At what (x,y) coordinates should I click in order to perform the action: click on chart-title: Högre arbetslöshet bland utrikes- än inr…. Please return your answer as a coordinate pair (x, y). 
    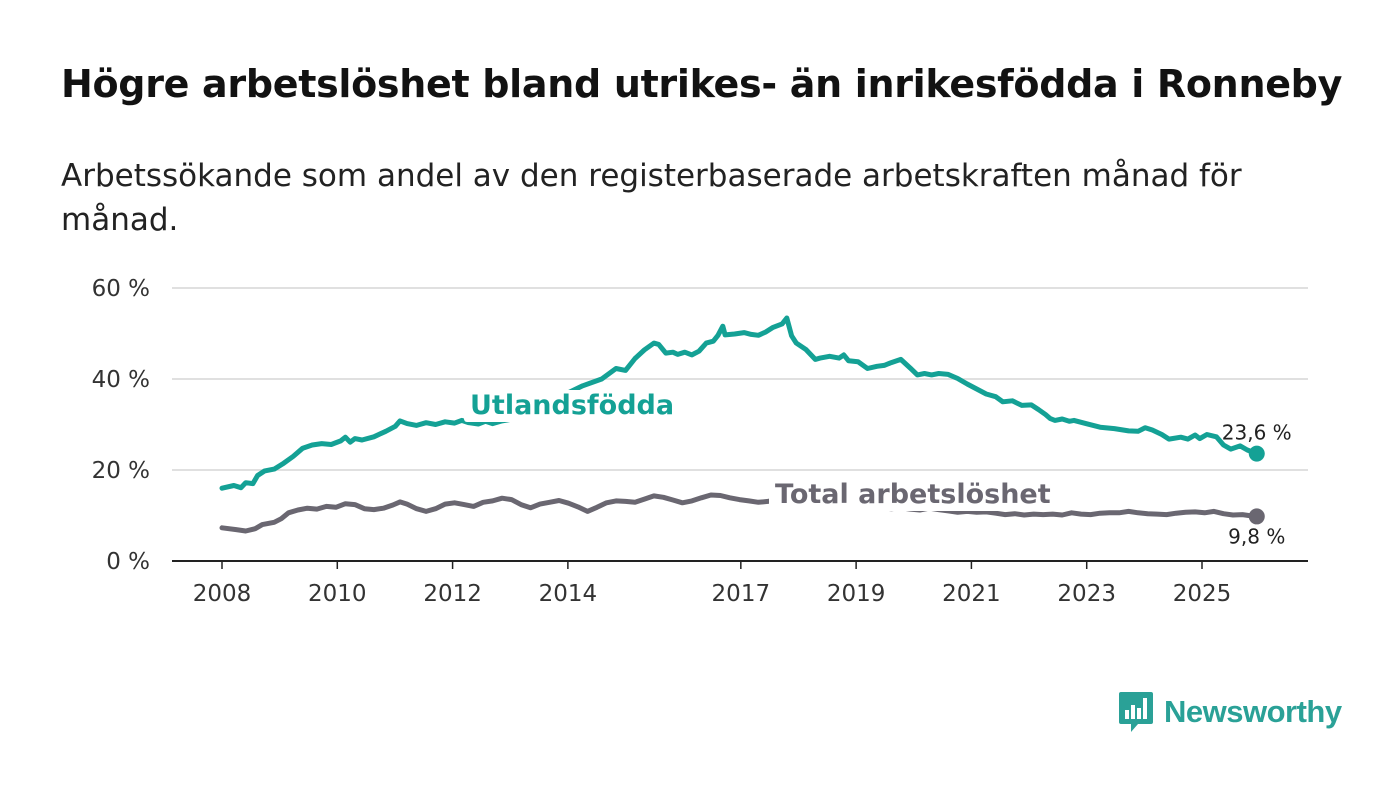
    Looking at the image, I should click on (702, 84).